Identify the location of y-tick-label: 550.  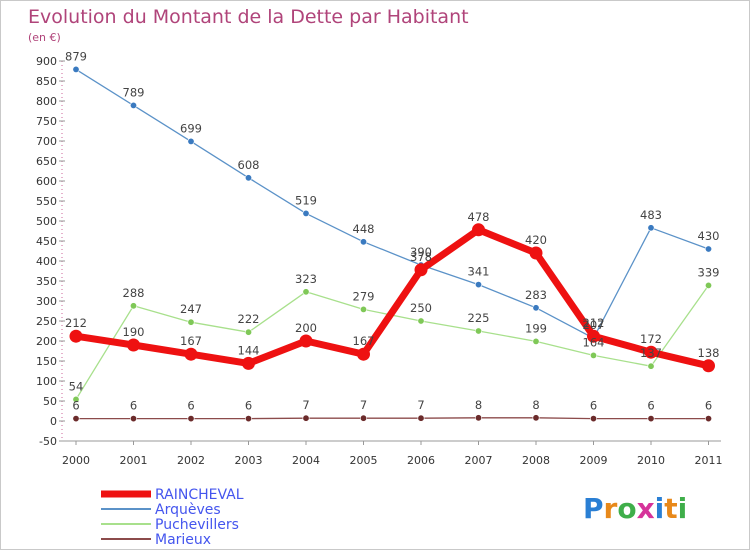
(46, 201).